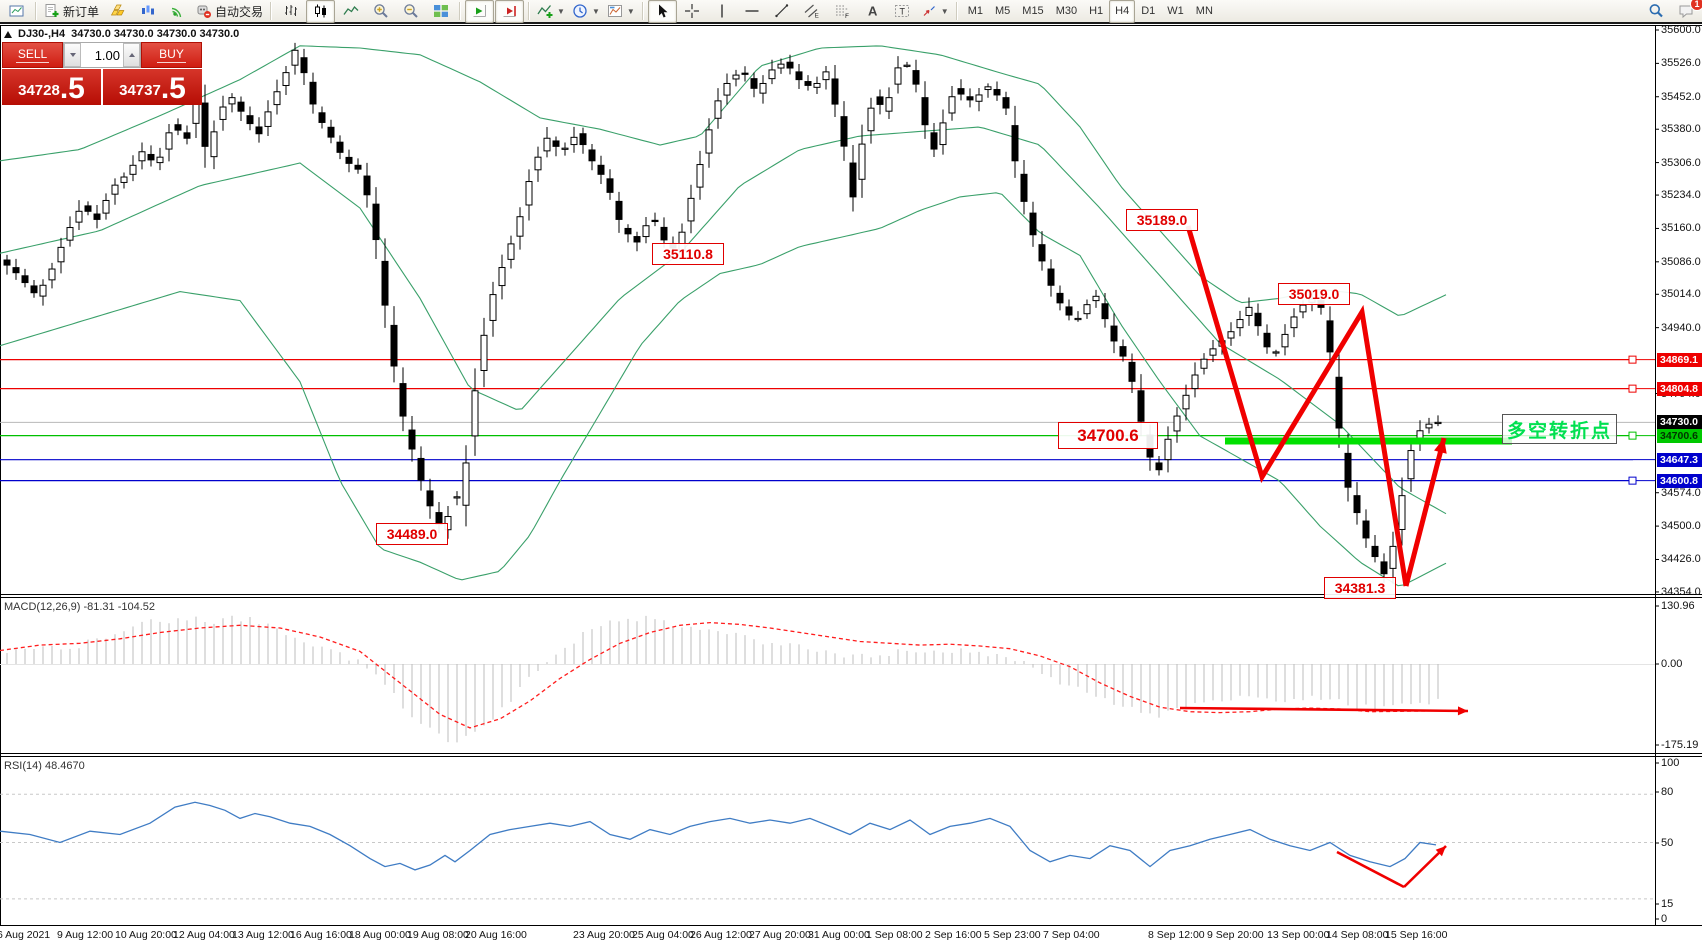  I want to click on text-tool-button: A, so click(872, 11).